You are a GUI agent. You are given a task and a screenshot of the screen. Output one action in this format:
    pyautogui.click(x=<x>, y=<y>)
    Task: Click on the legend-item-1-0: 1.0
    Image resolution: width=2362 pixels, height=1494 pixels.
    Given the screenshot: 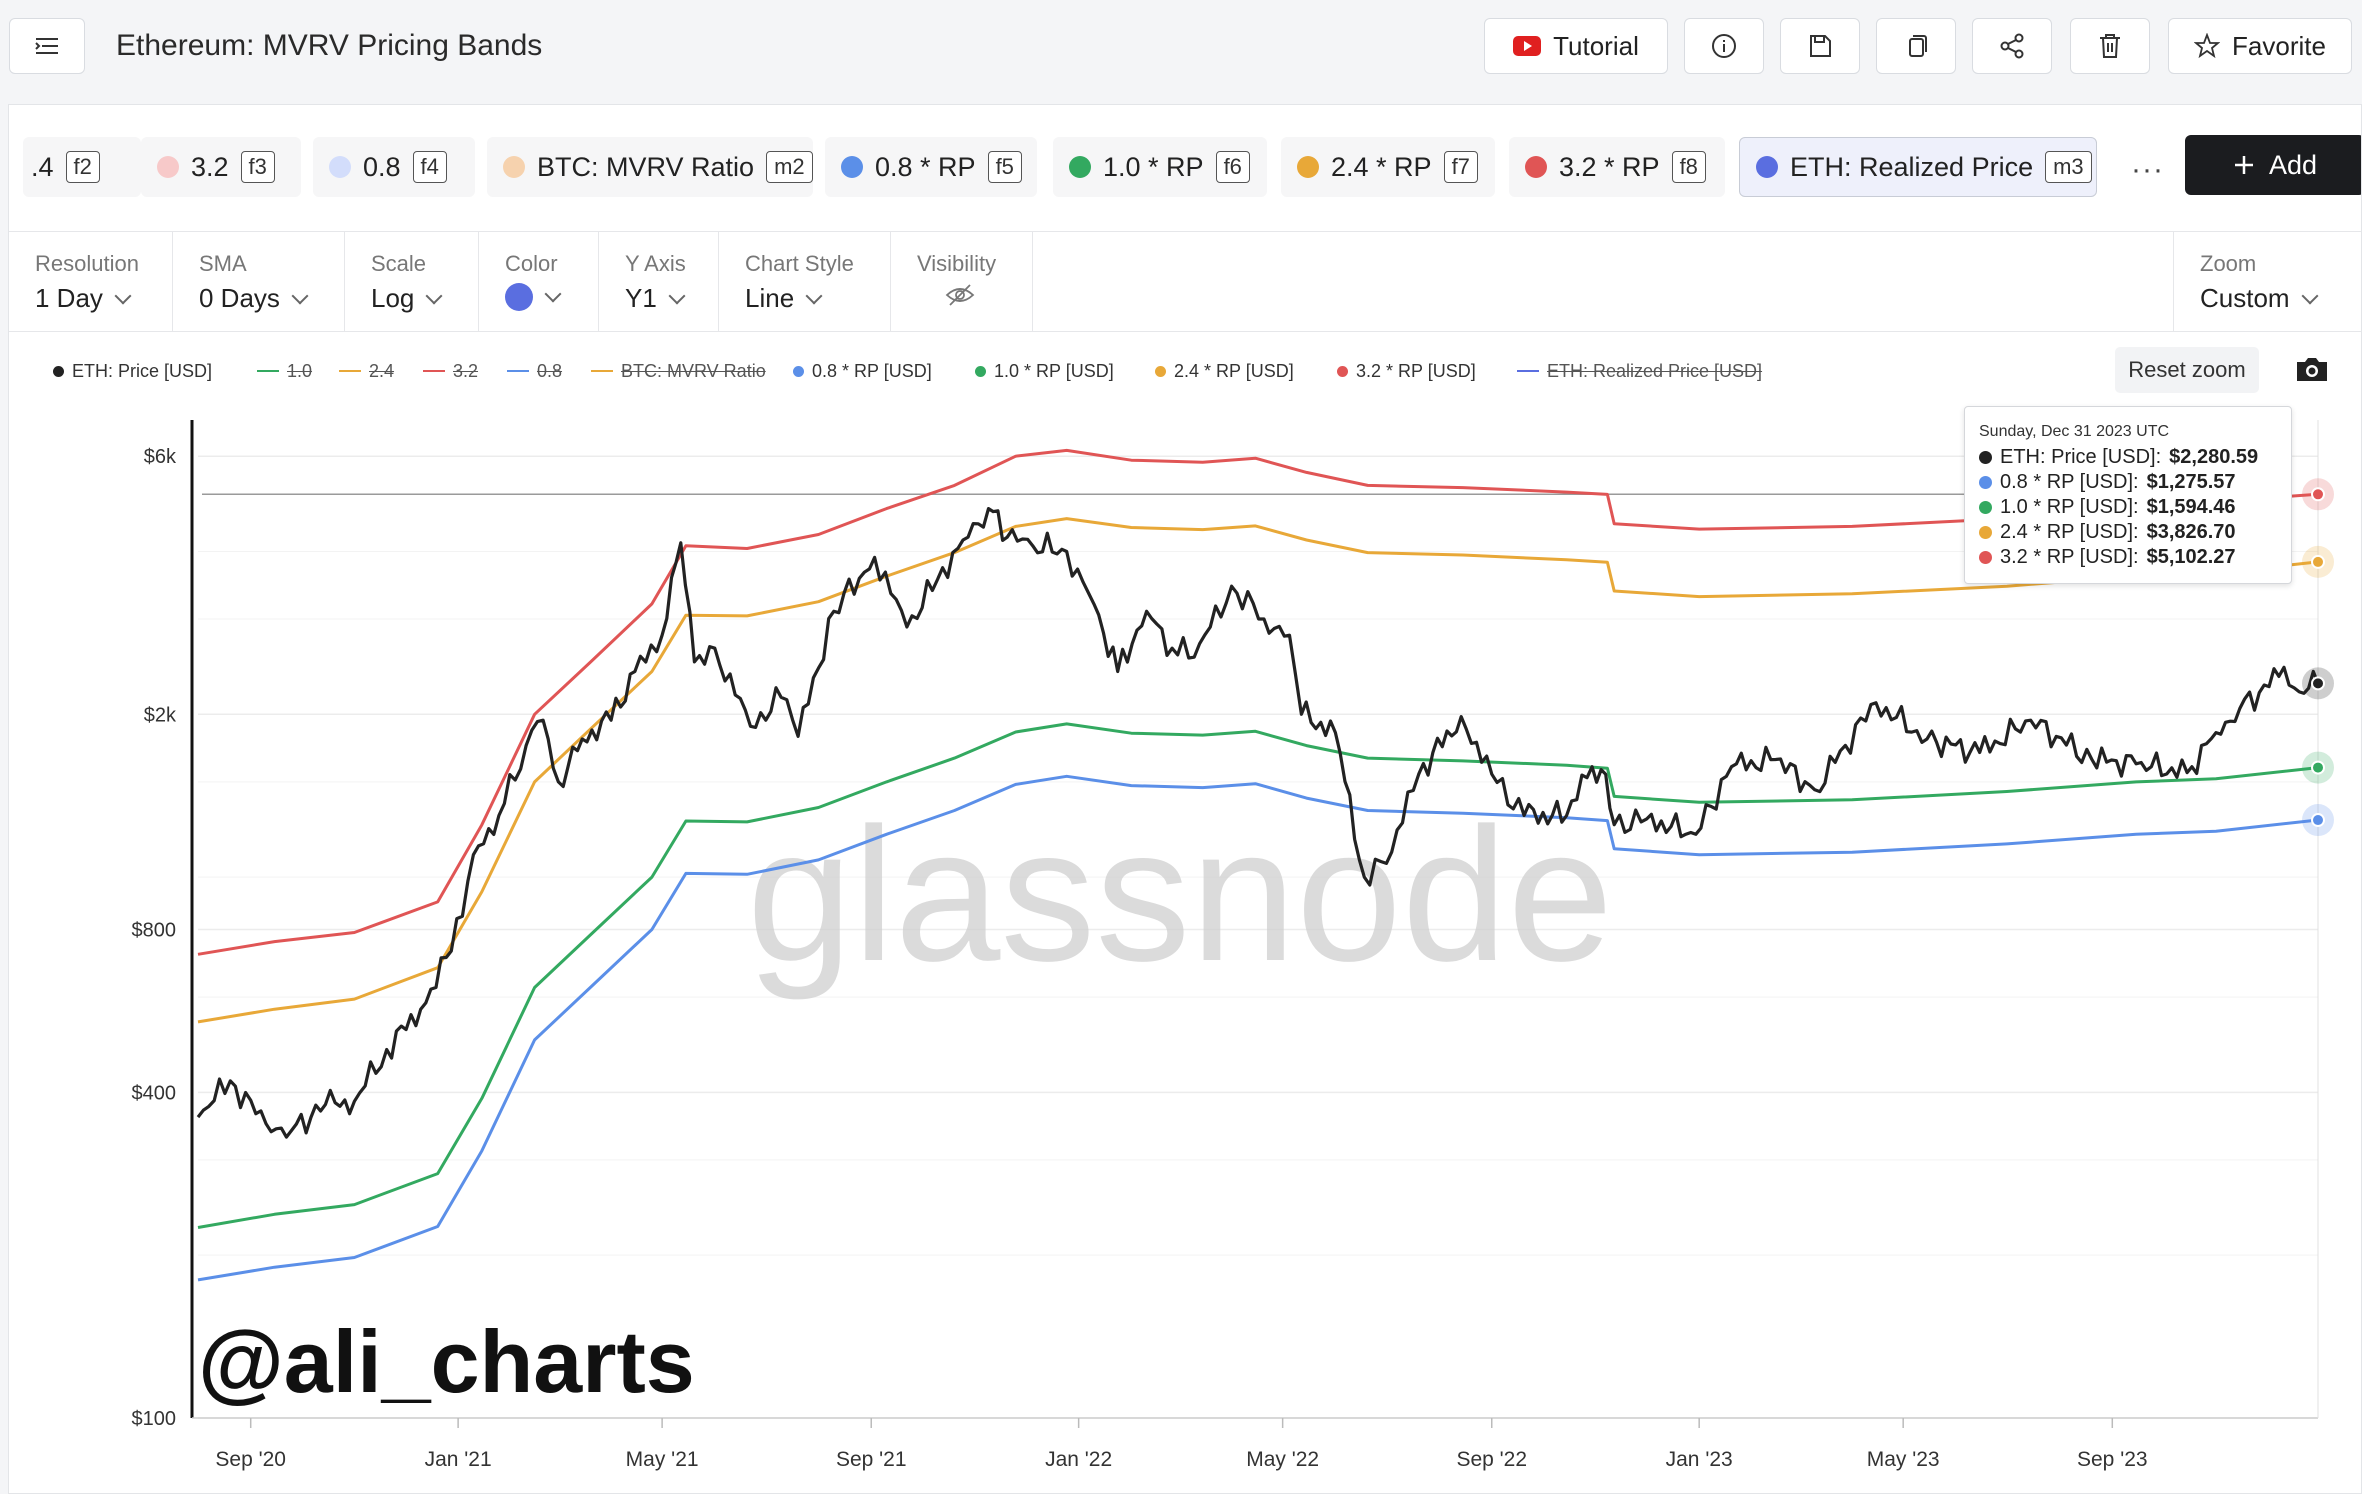 What is the action you would take?
    pyautogui.click(x=284, y=371)
    